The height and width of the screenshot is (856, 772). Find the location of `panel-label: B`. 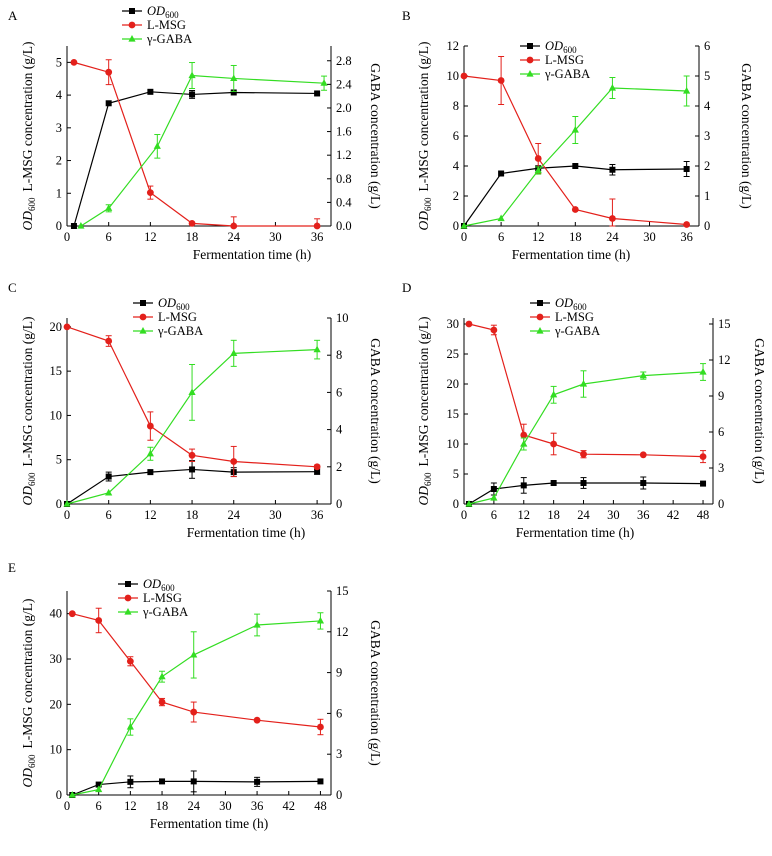

panel-label: B is located at coordinates (406, 15).